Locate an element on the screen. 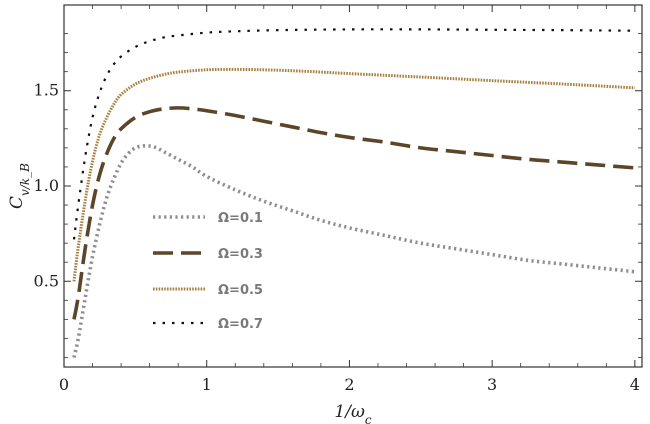 The width and height of the screenshot is (650, 424). y-tick-label: 1.5 is located at coordinates (46, 90).